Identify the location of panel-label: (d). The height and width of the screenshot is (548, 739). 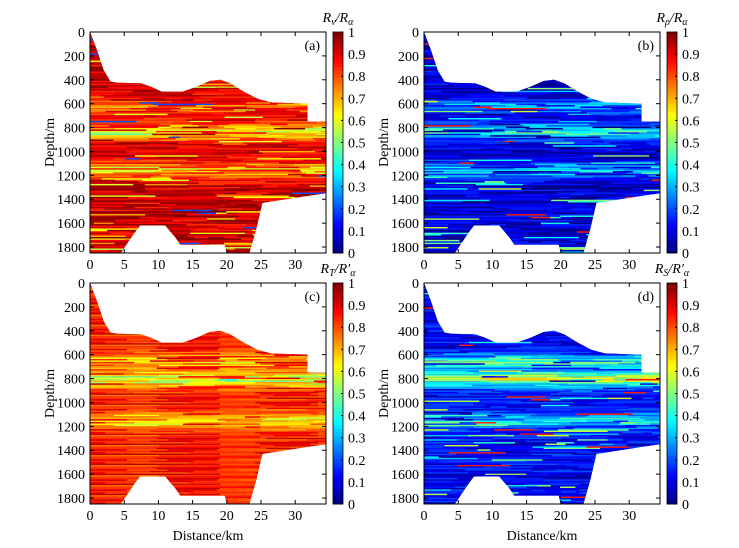
(646, 297).